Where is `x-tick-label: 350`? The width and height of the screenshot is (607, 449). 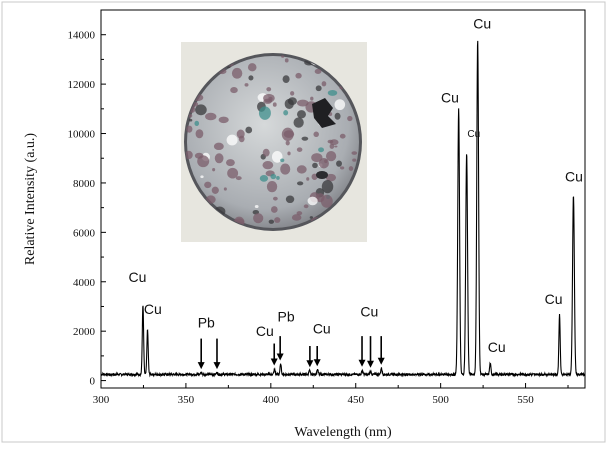 x-tick-label: 350 is located at coordinates (186, 400).